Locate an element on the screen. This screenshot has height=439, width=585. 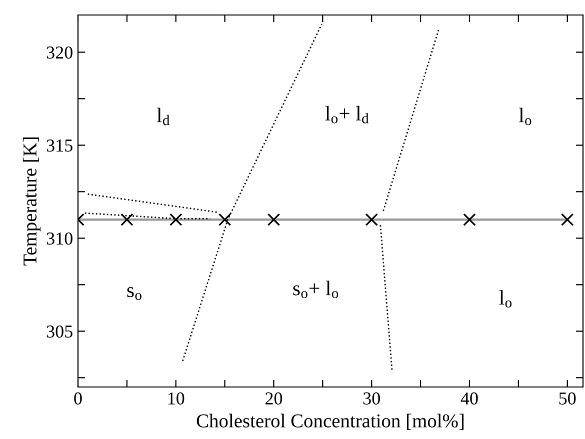
x-tick-label: 50 is located at coordinates (567, 398).